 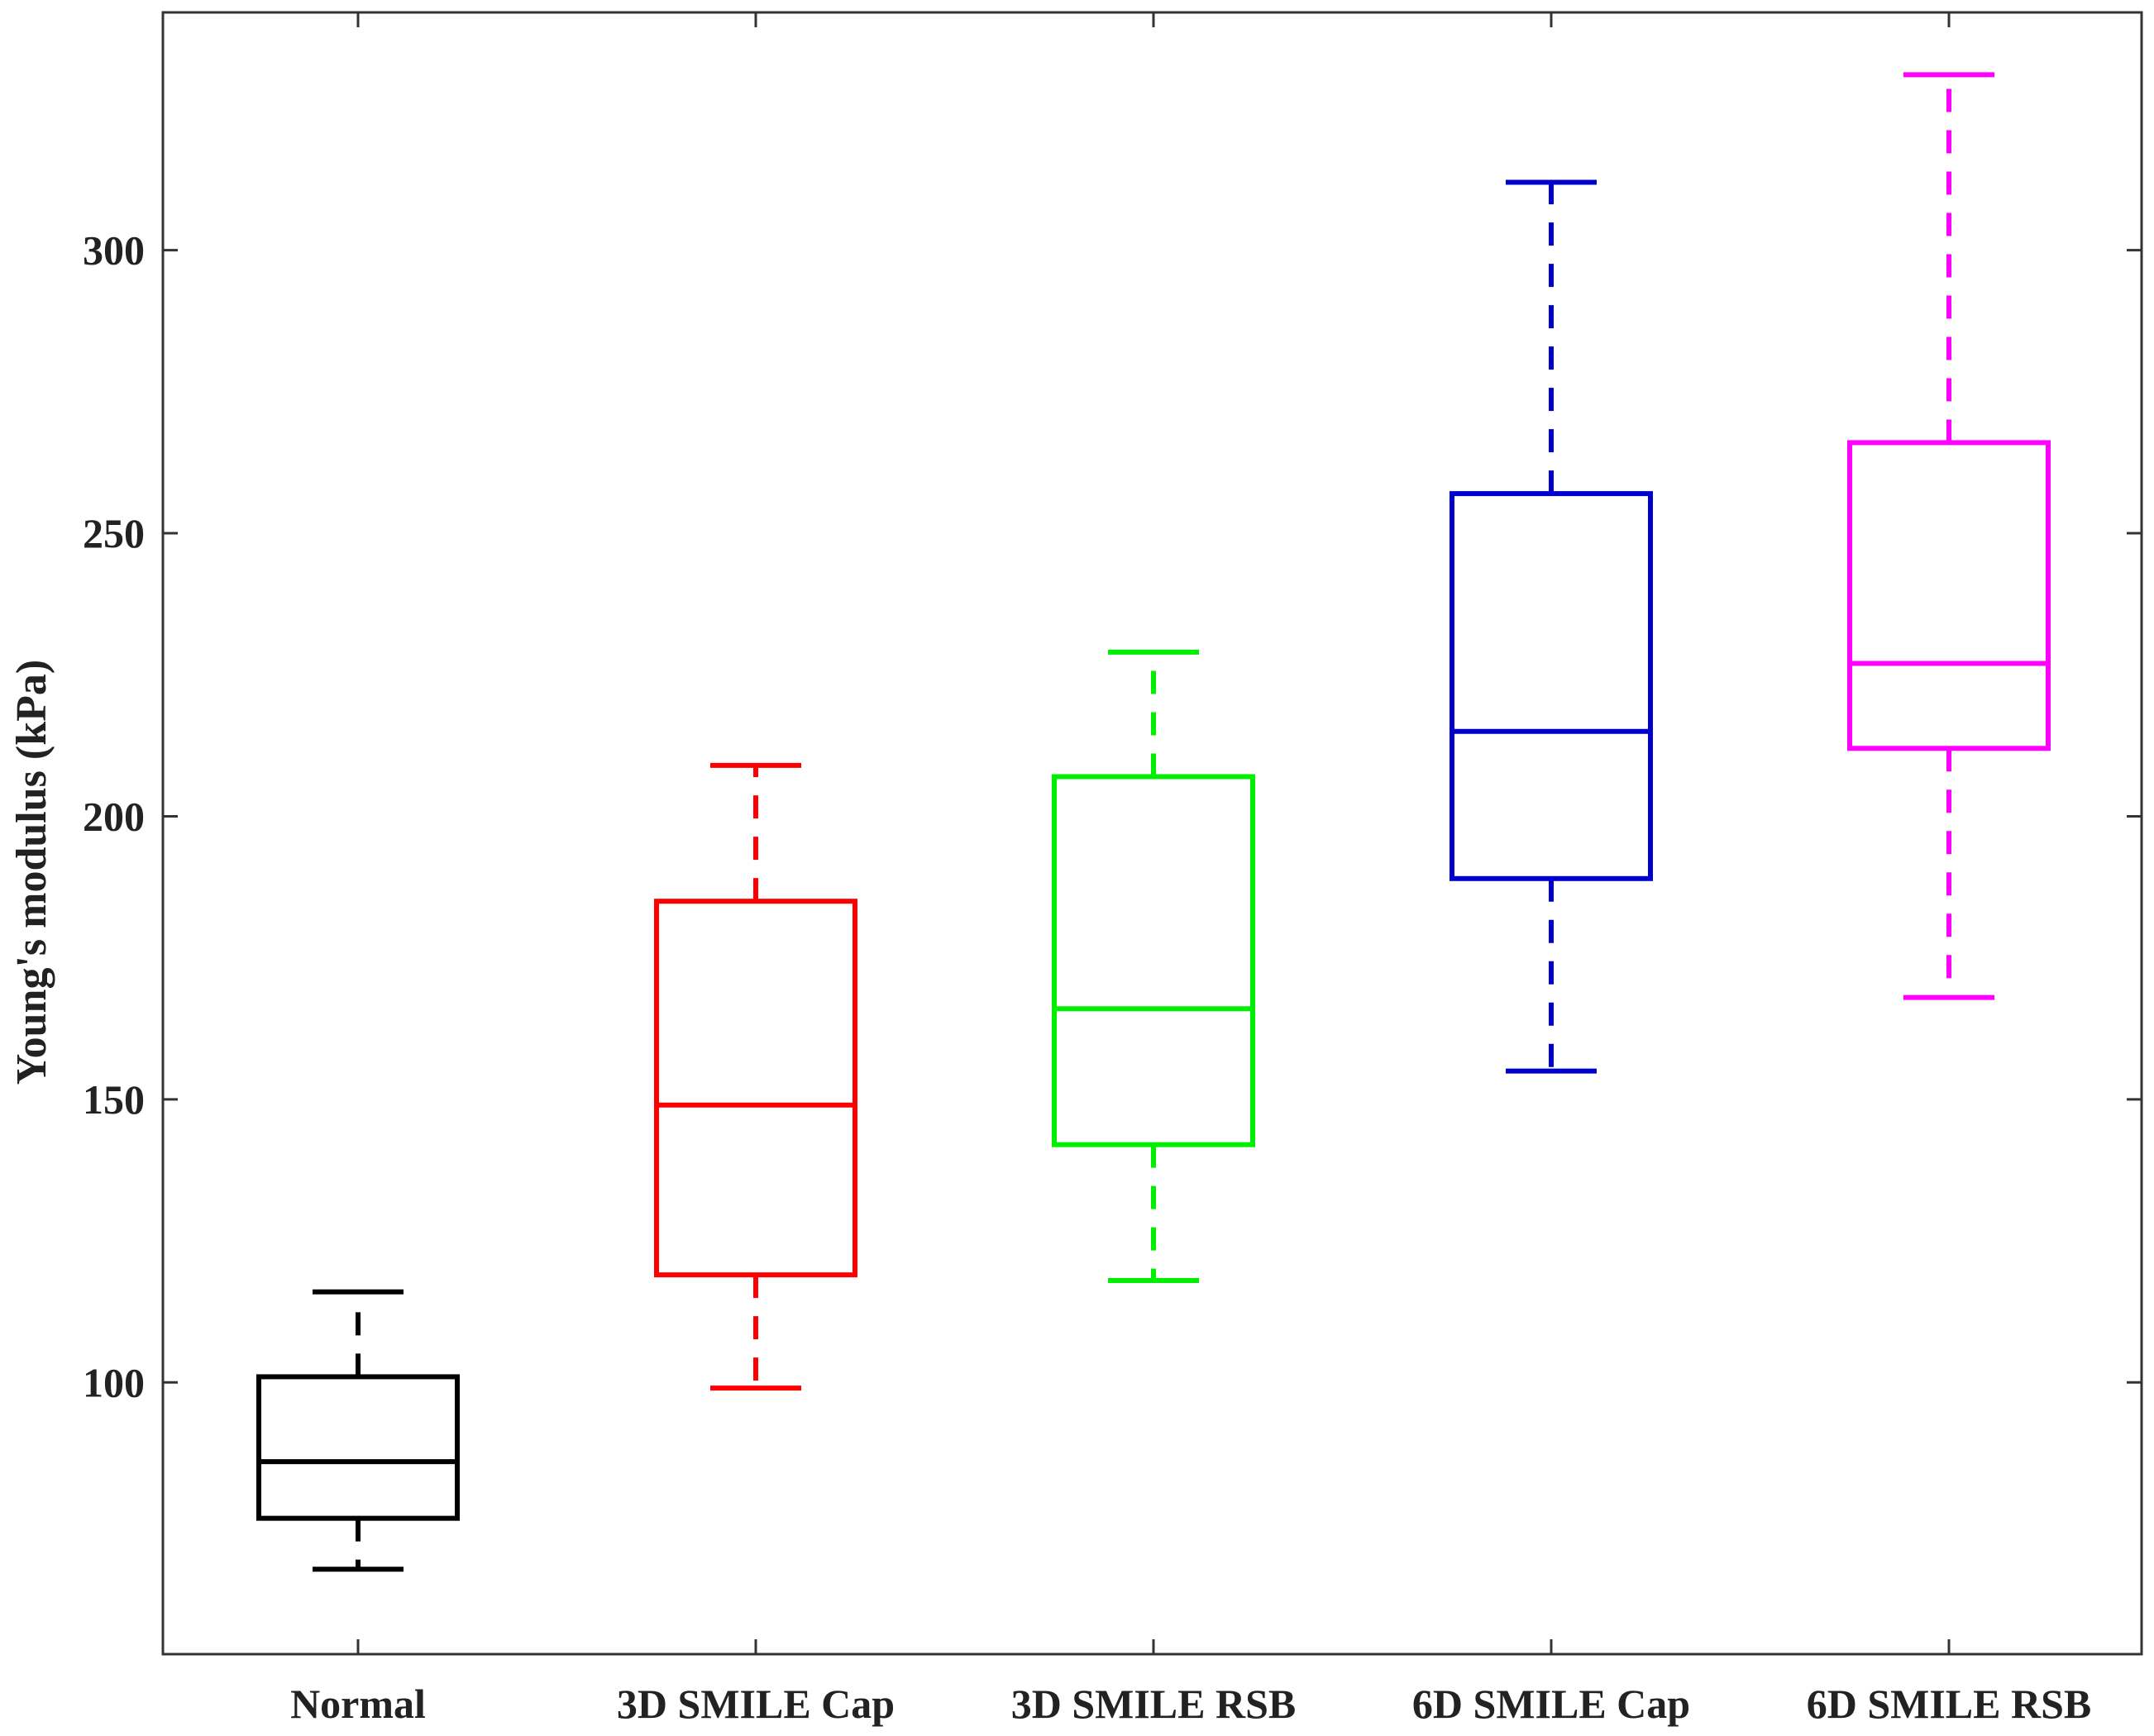 I want to click on y-tick-label: 300, so click(x=114, y=251).